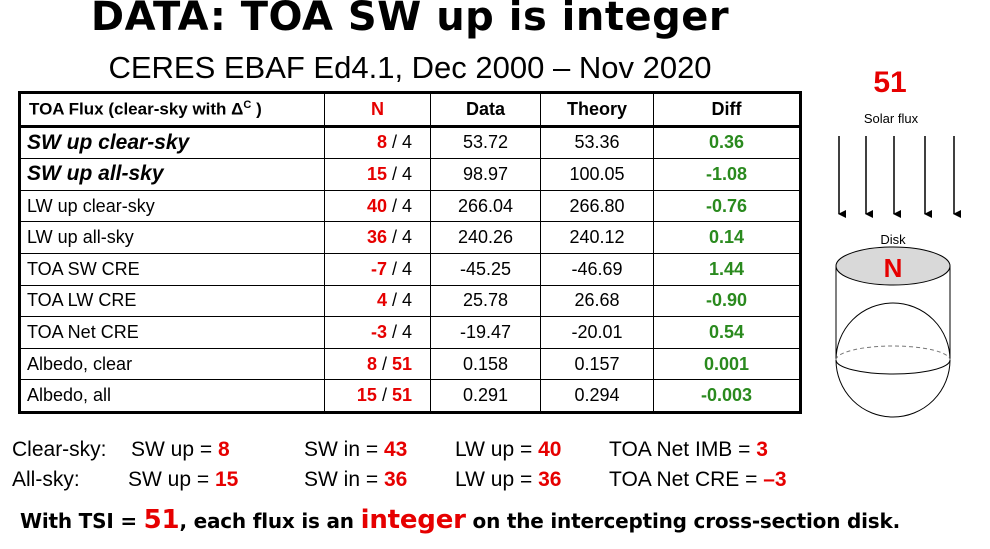  What do you see at coordinates (377, 174) in the screenshot?
I see `row-n: 15 / 4` at bounding box center [377, 174].